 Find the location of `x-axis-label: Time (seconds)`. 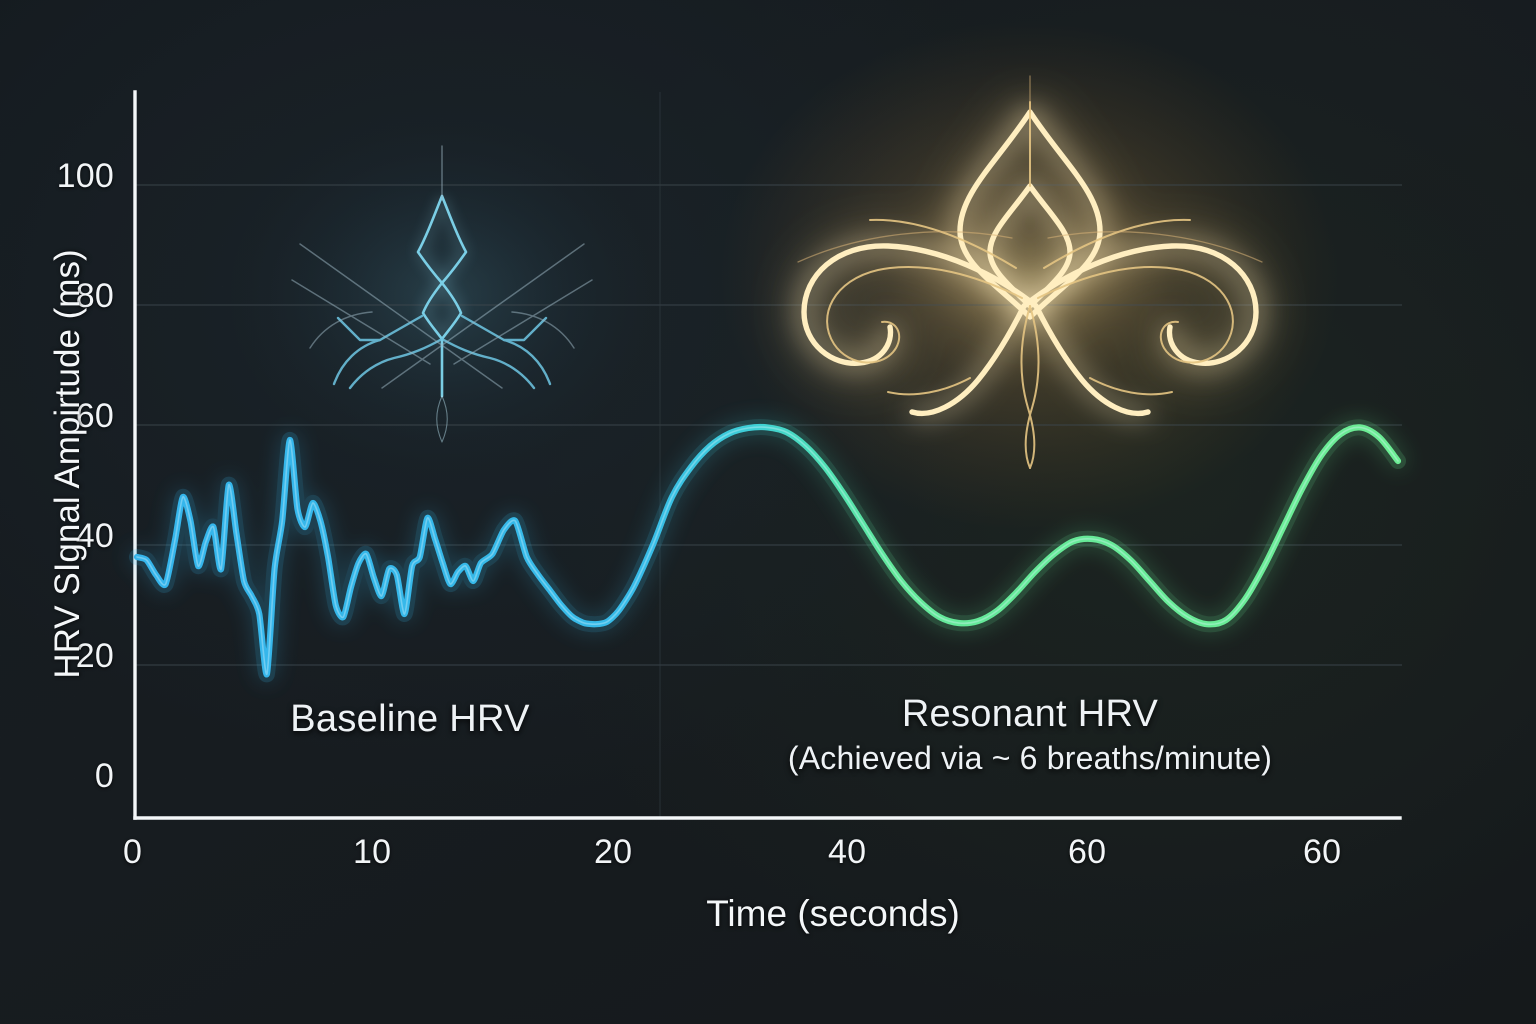

x-axis-label: Time (seconds) is located at coordinates (768, 914).